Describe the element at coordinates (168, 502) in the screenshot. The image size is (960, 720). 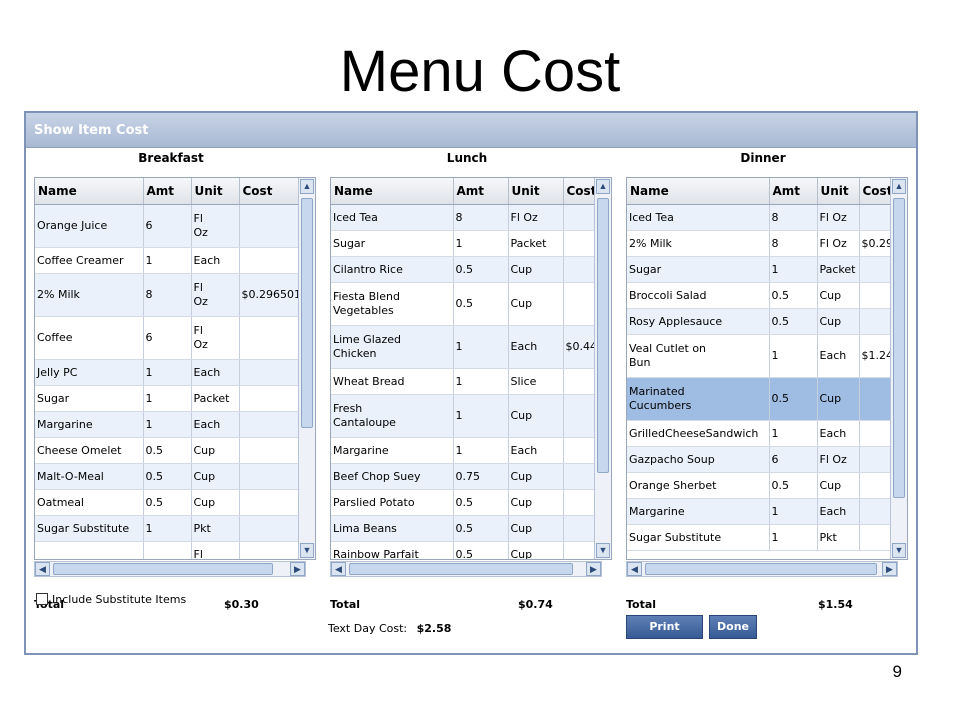
I see `table-row: Oatmeal 0.5 Cup` at that location.